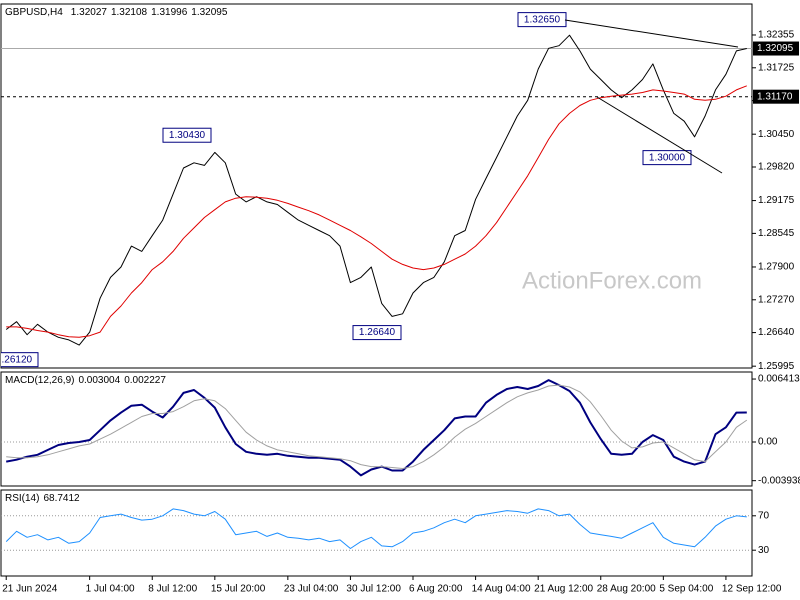 This screenshot has height=600, width=800. What do you see at coordinates (99, 380) in the screenshot?
I see `panel-title-value: 0.003004` at bounding box center [99, 380].